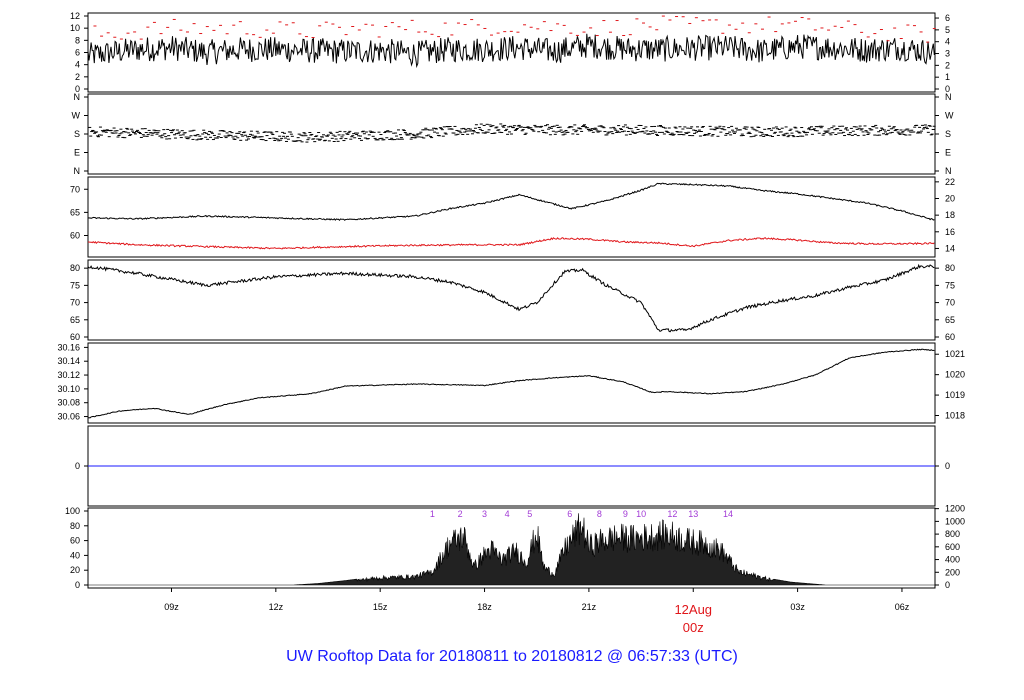  What do you see at coordinates (947, 18) in the screenshot?
I see `right-tick-label: 6` at bounding box center [947, 18].